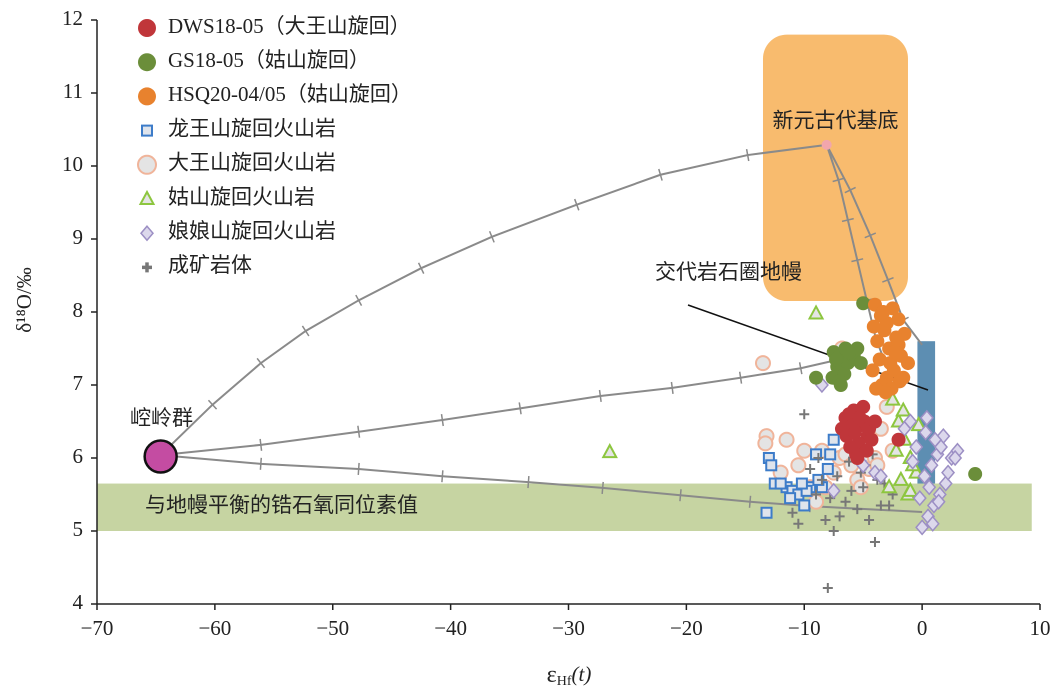 Image resolution: width=1061 pixels, height=694 pixels. Describe the element at coordinates (72, 18) in the screenshot. I see `y-tick-label: 12` at that location.